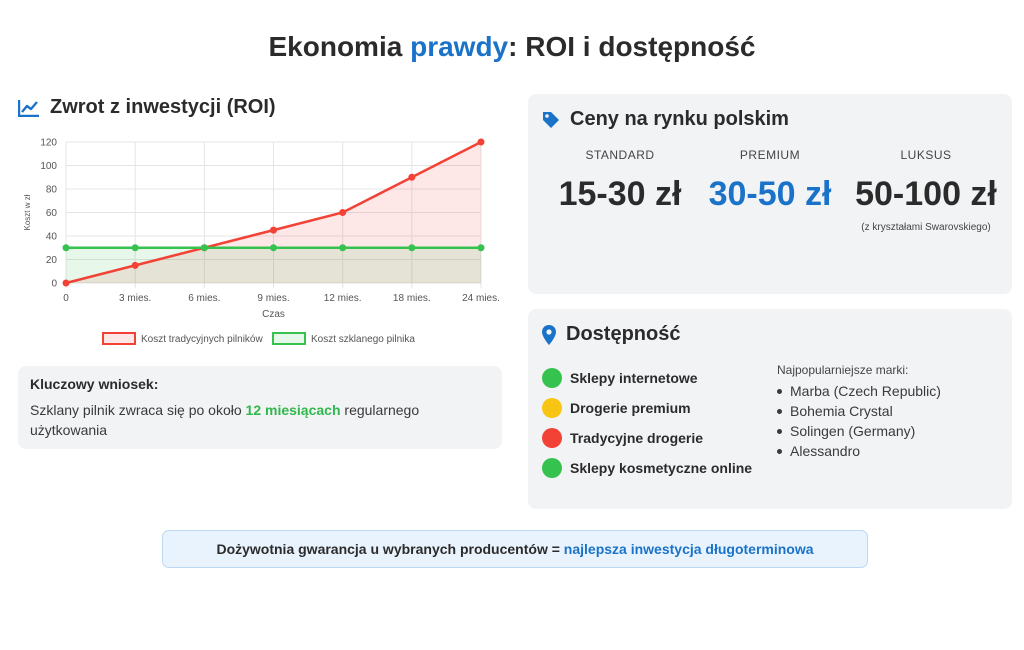 The image size is (1024, 650). I want to click on y-tick-label: 100, so click(48, 166).